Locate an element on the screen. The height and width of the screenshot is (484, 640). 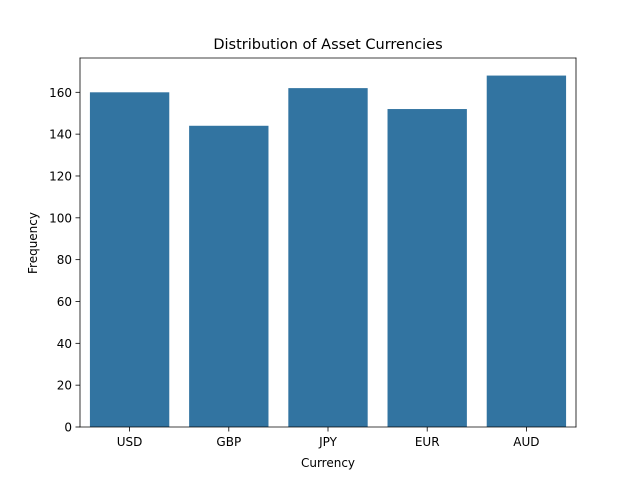
y-tick-label: 80 is located at coordinates (64, 260).